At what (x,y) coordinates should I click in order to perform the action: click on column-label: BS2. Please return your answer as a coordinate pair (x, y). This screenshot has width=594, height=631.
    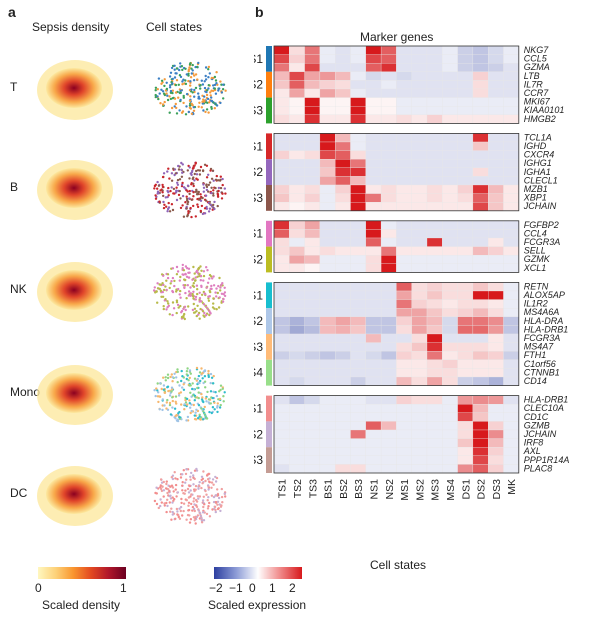
    Looking at the image, I should click on (344, 489).